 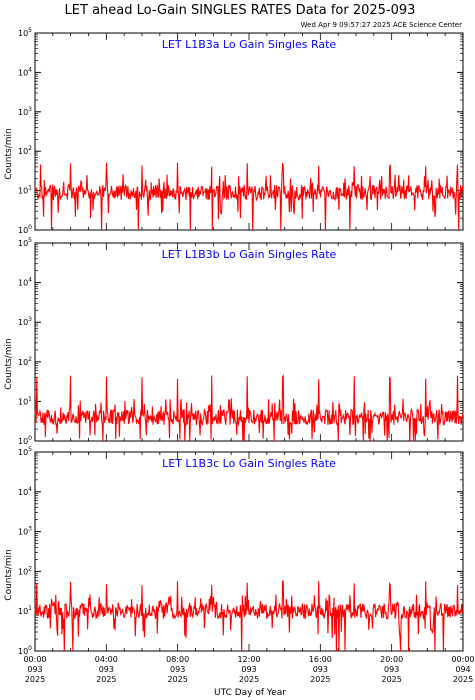 What do you see at coordinates (9, 363) in the screenshot?
I see `y-axis-label-2: Counts/min` at bounding box center [9, 363].